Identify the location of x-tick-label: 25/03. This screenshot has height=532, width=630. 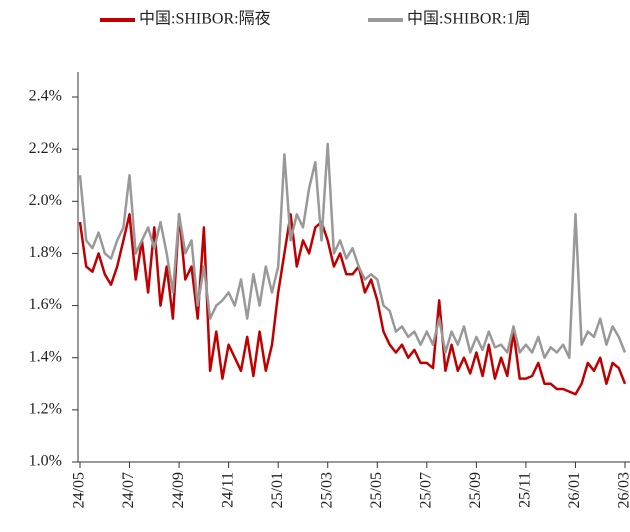
(326, 490).